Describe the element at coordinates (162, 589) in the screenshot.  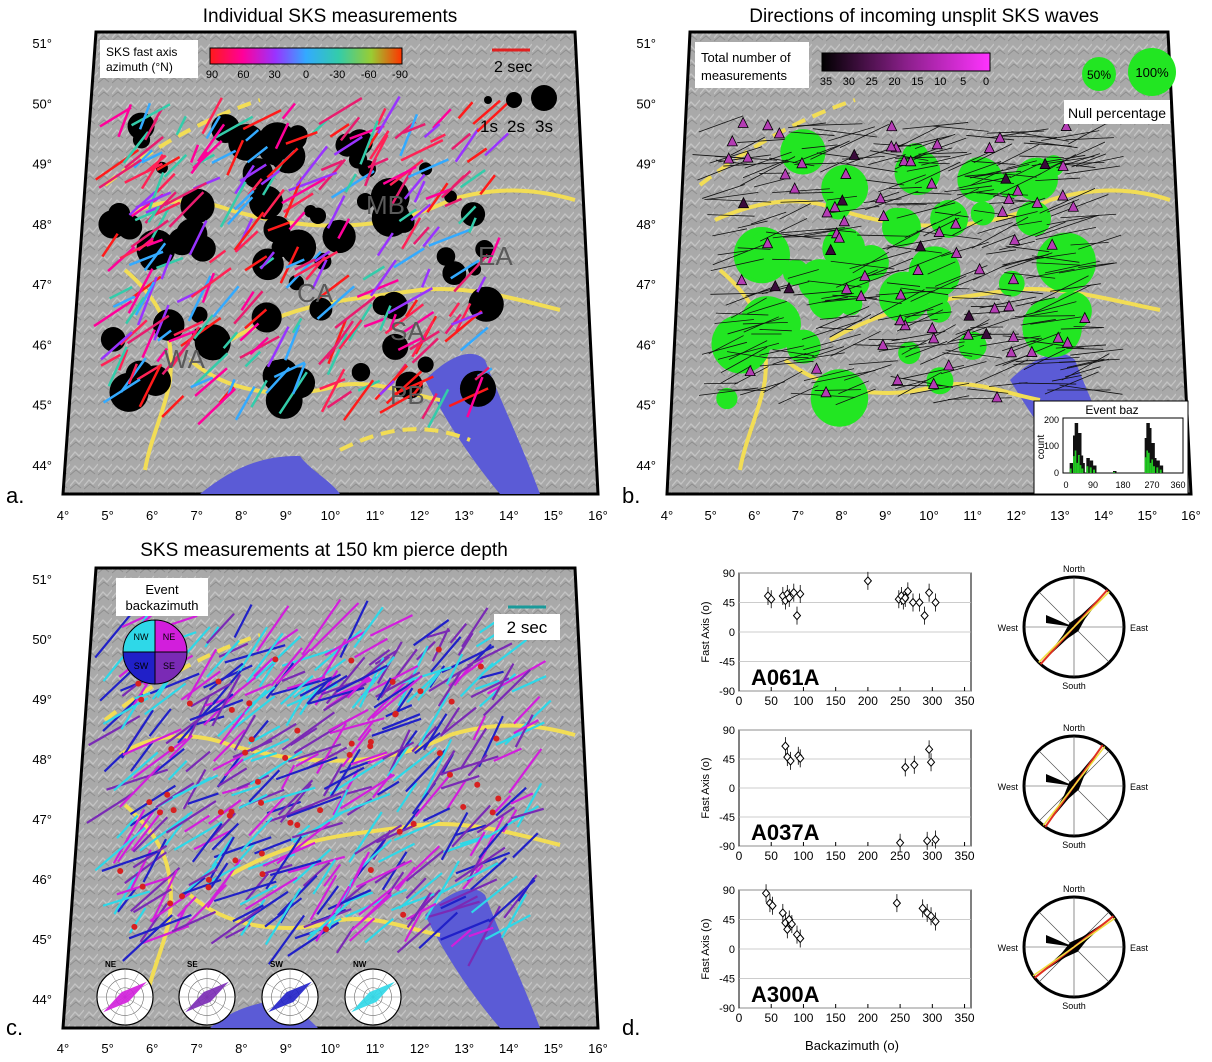
I see `panel-c-legend-title-1: Event` at that location.